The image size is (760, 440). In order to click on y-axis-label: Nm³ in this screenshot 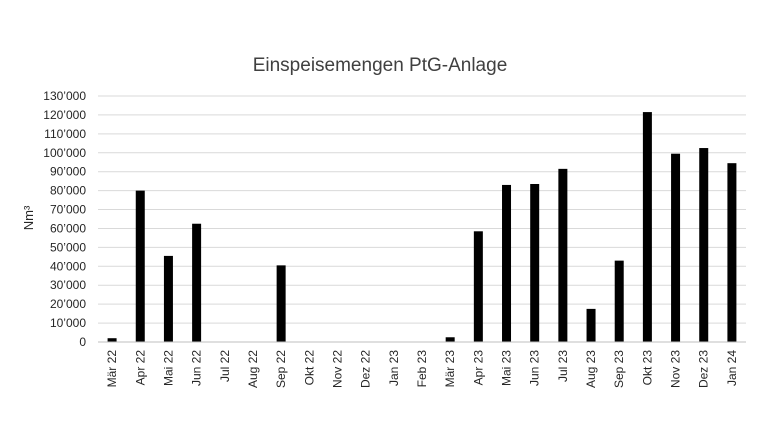, I will do `click(28, 217)`.